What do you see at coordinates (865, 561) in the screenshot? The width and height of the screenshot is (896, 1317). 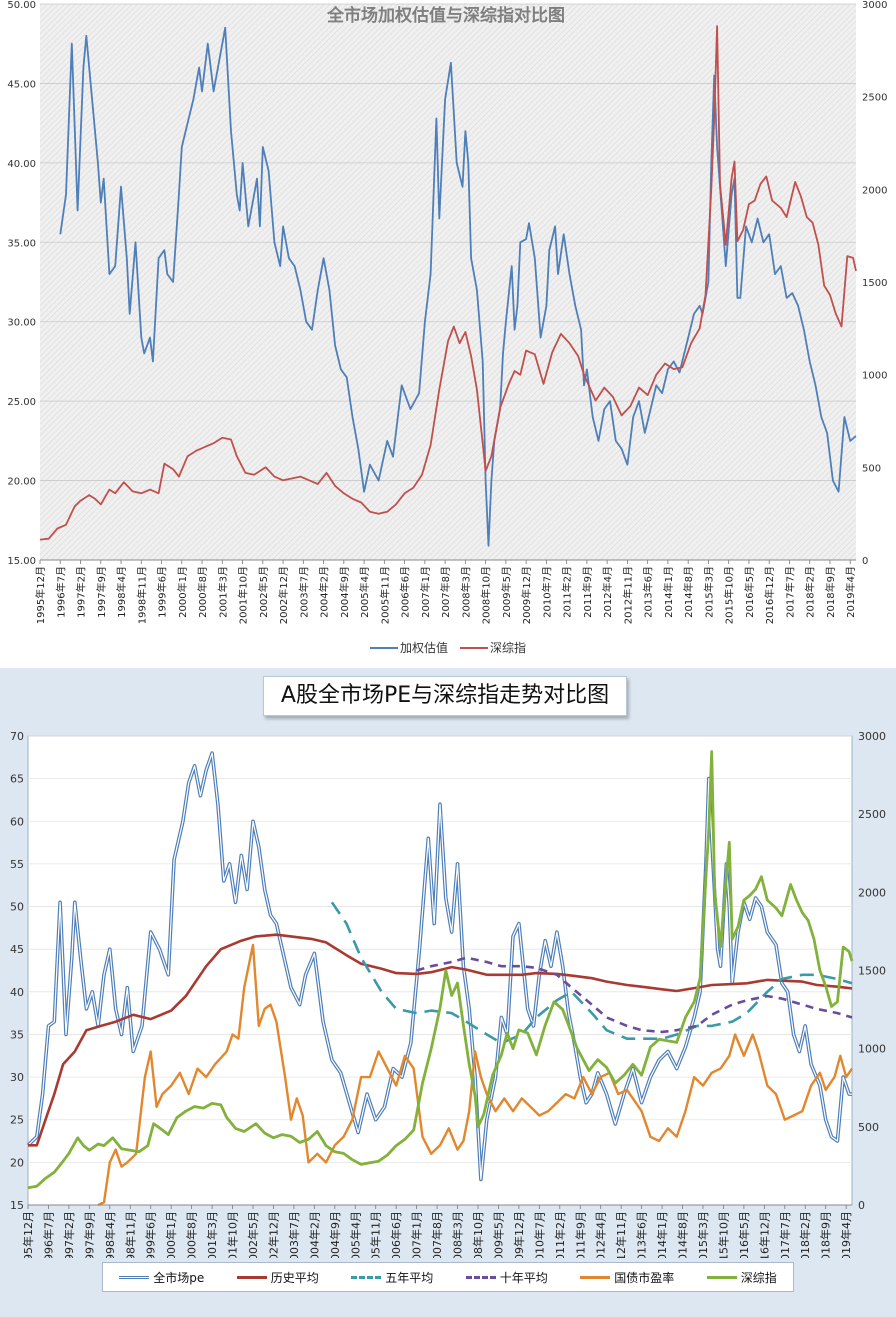 I see `y-right-tick-label: 0` at bounding box center [865, 561].